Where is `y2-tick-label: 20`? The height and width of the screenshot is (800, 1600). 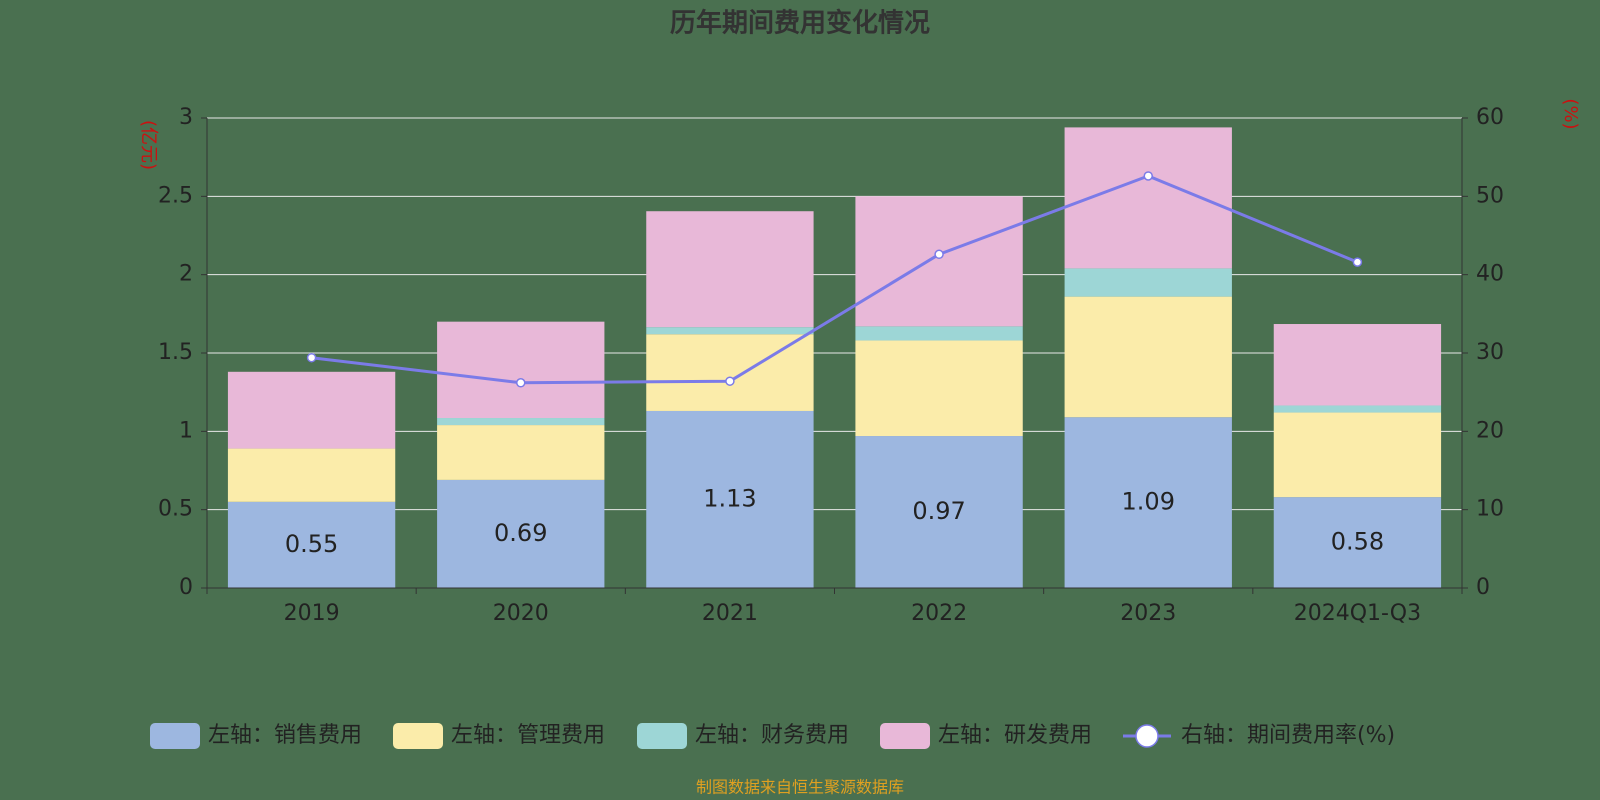 y2-tick-label: 20 is located at coordinates (1490, 430).